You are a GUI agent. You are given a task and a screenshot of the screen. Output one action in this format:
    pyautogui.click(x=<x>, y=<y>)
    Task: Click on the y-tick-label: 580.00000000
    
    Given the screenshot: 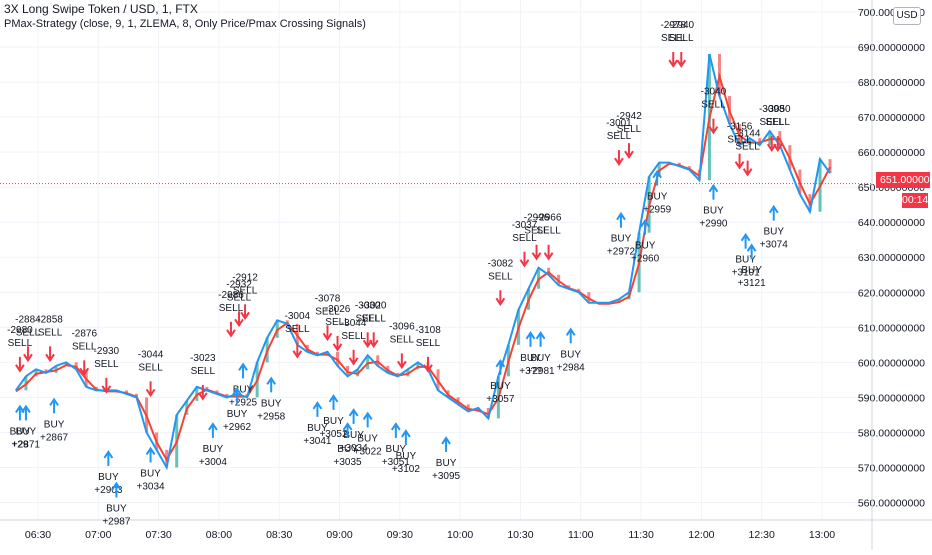 What is the action you would take?
    pyautogui.click(x=891, y=433)
    